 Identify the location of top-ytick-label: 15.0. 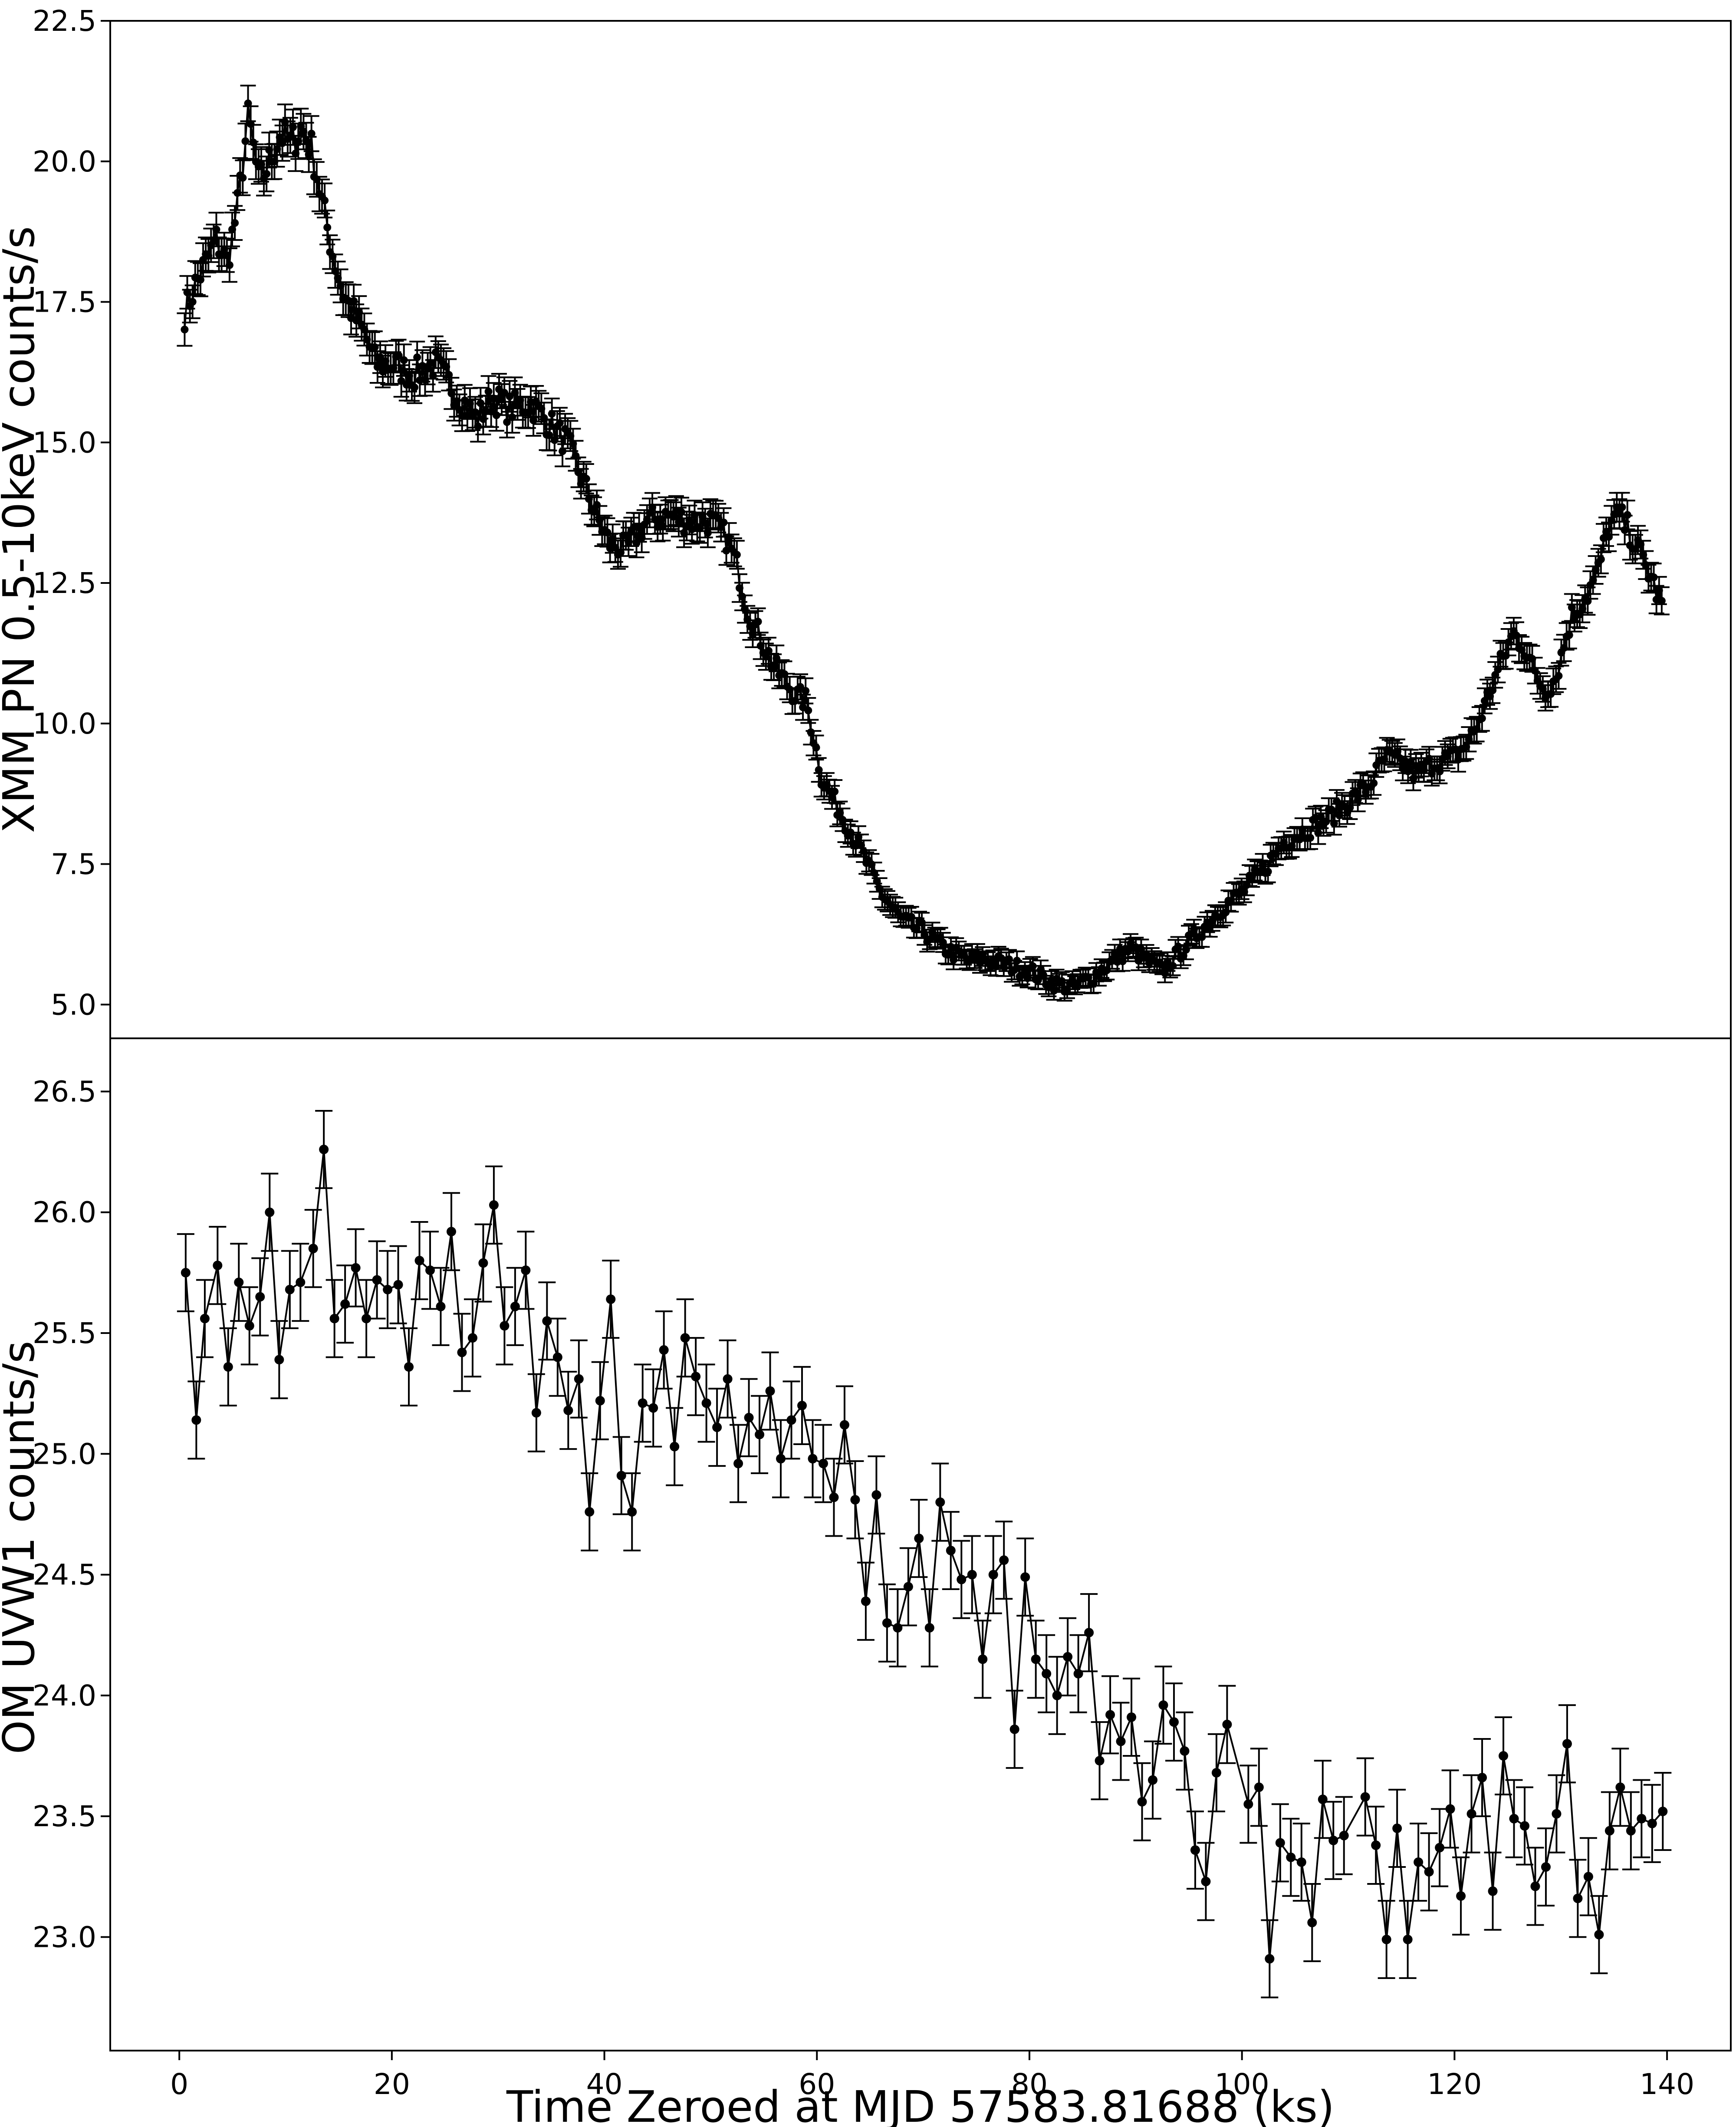
(64, 442).